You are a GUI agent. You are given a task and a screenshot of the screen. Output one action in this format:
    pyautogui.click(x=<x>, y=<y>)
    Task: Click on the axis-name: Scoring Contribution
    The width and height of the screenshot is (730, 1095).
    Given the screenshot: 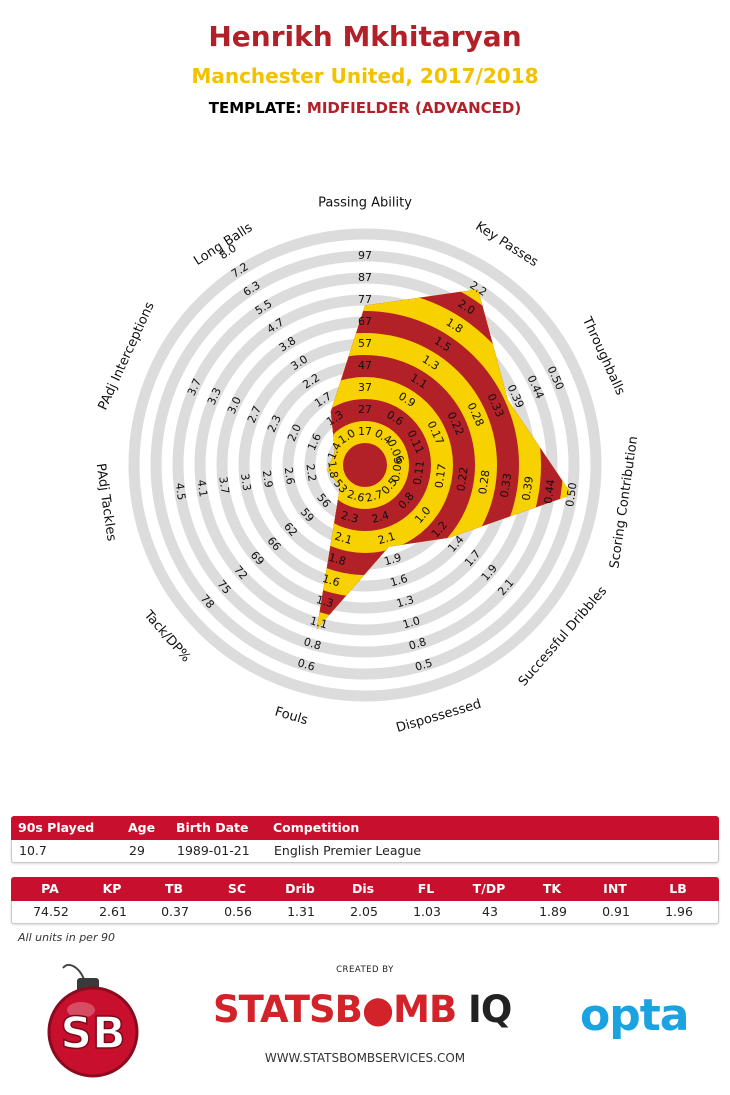 What is the action you would take?
    pyautogui.click(x=624, y=502)
    